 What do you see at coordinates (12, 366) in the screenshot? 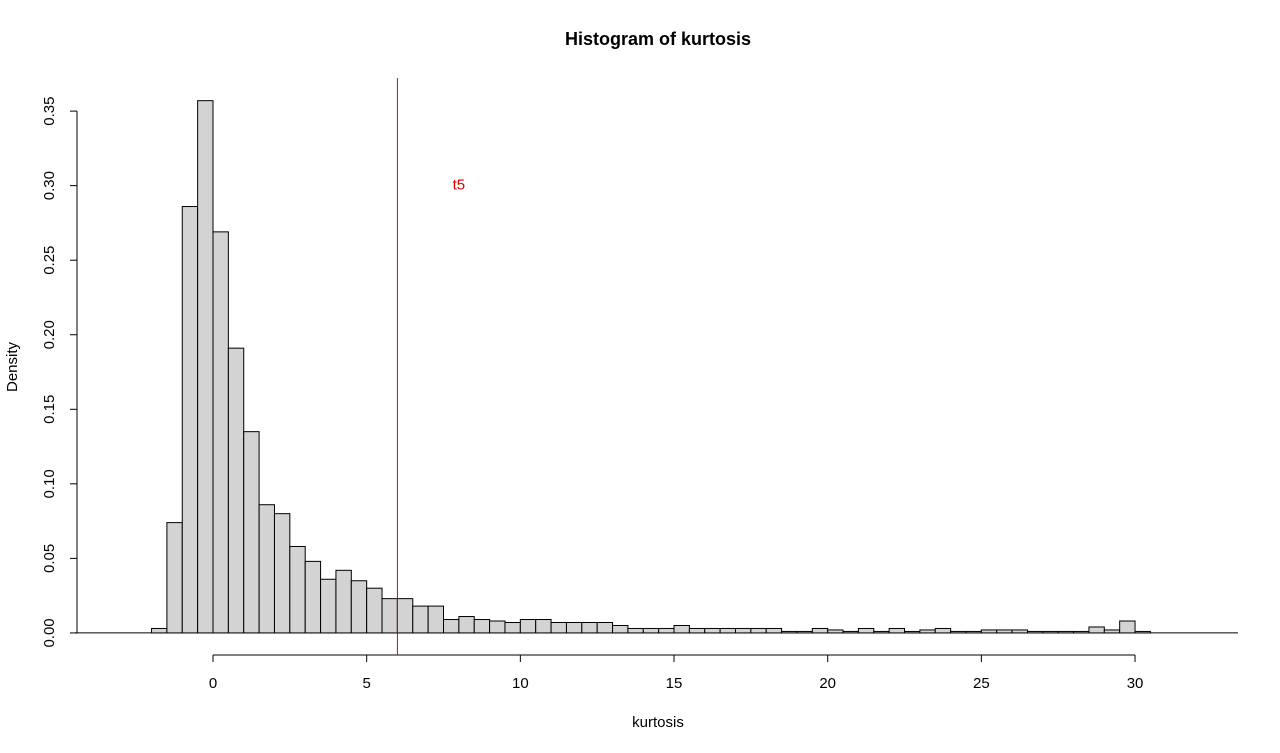
I see `y-axis-title: Density` at bounding box center [12, 366].